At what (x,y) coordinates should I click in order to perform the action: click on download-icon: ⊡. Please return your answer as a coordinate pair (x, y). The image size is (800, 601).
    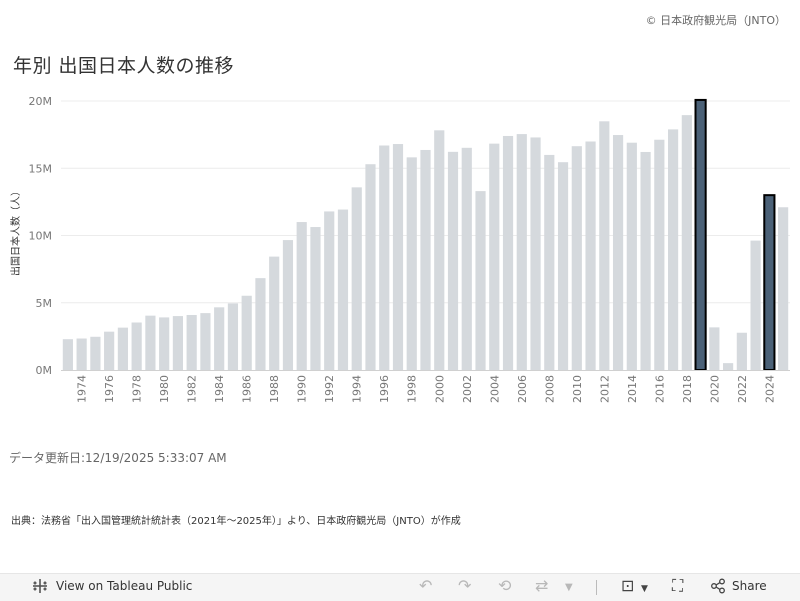
    Looking at the image, I should click on (628, 585).